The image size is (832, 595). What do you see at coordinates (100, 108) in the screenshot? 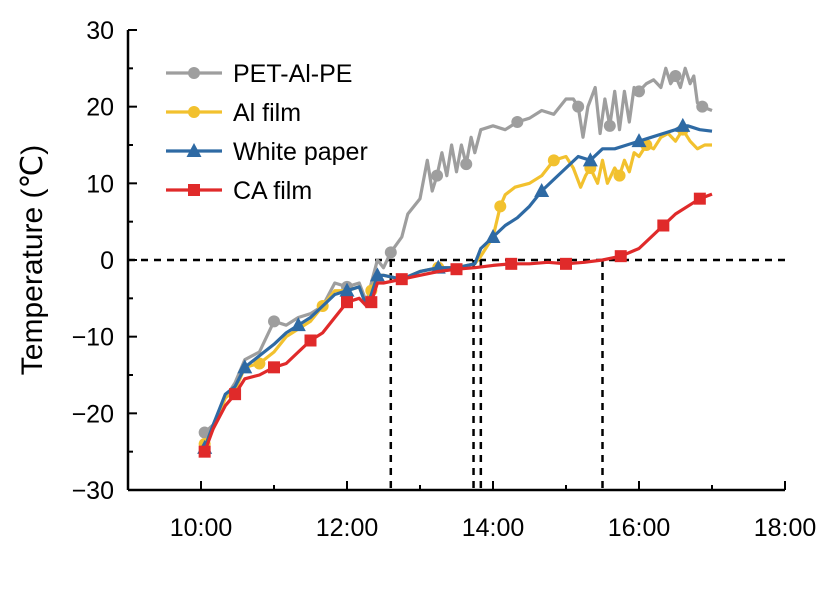
I see `y-tick-label: 20` at bounding box center [100, 108].